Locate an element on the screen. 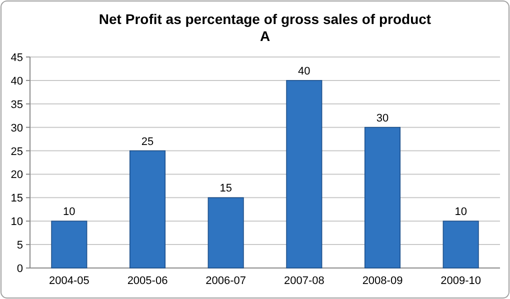 The image size is (510, 299). x-tick-label: 2005-06 is located at coordinates (147, 281).